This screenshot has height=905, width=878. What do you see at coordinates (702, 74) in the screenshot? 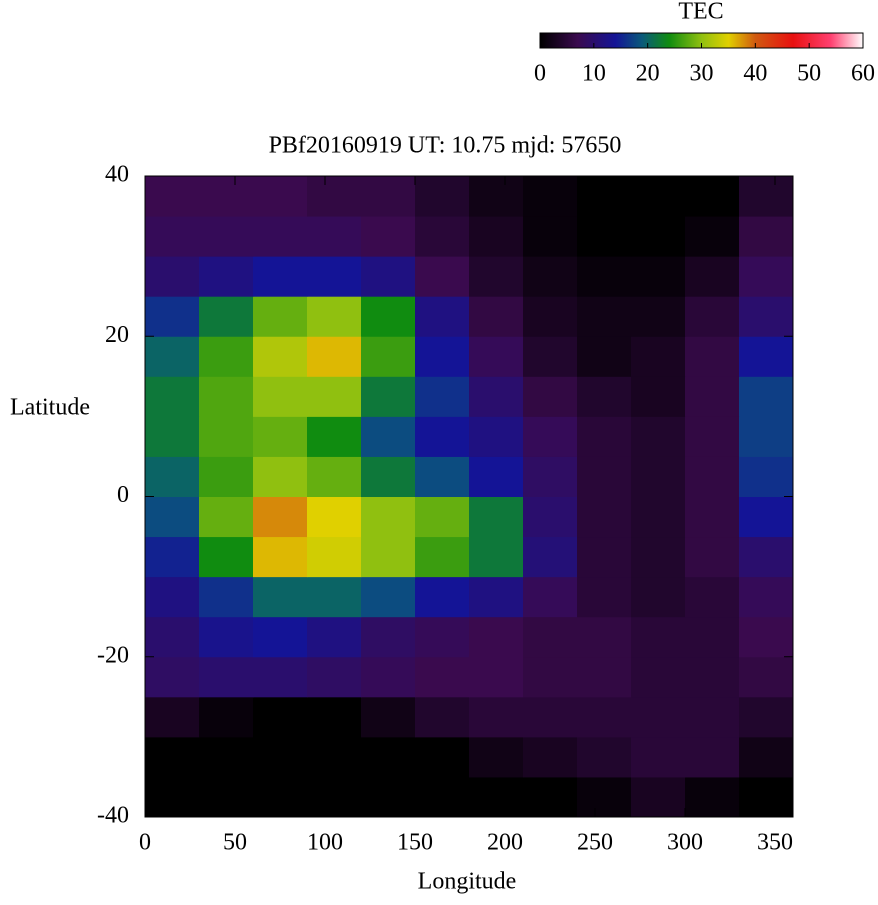
I see `colorbar-tick-label: 30` at bounding box center [702, 74].